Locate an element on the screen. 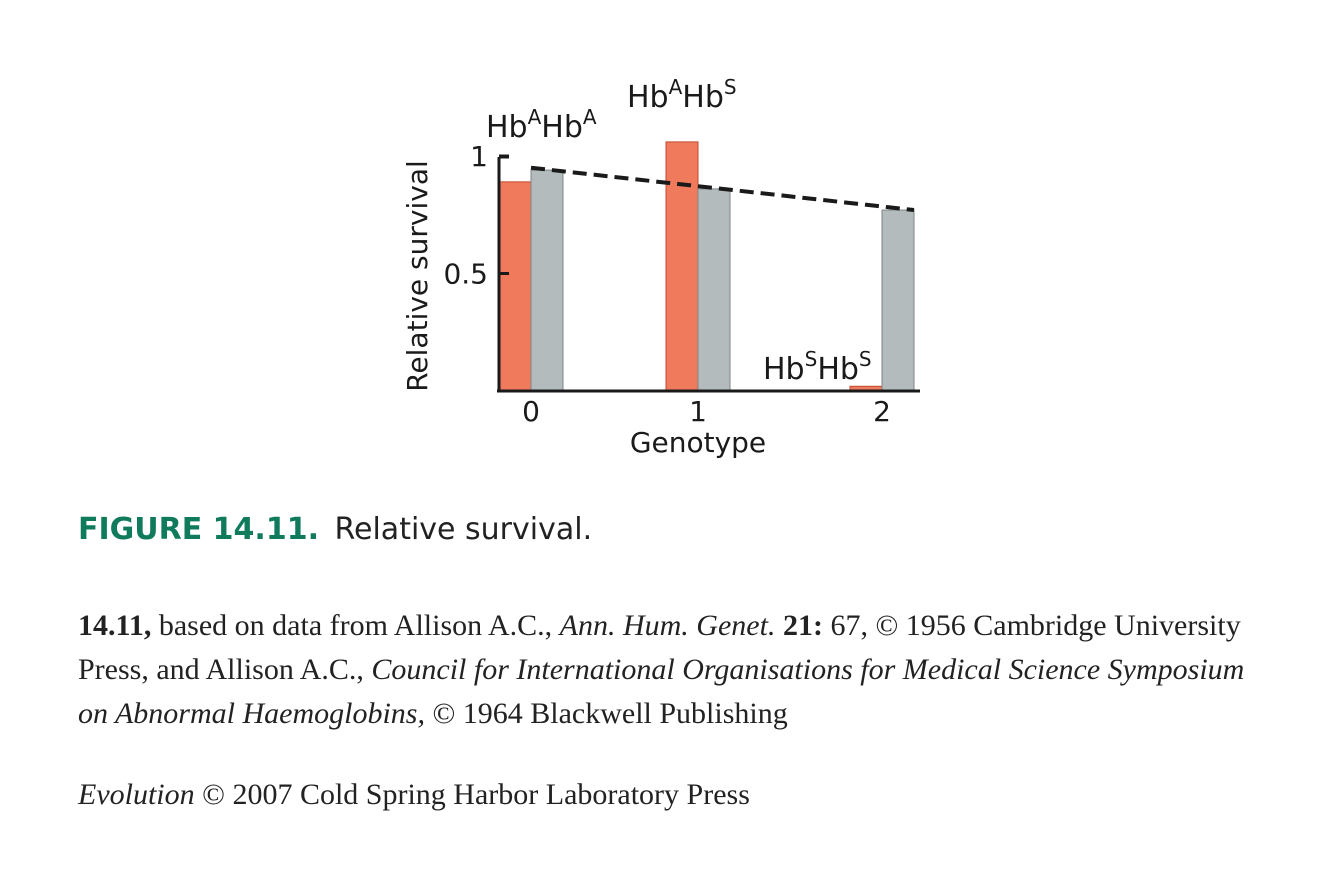 The height and width of the screenshot is (892, 1322). genotype-label-2: HbSHbS is located at coordinates (817, 367).